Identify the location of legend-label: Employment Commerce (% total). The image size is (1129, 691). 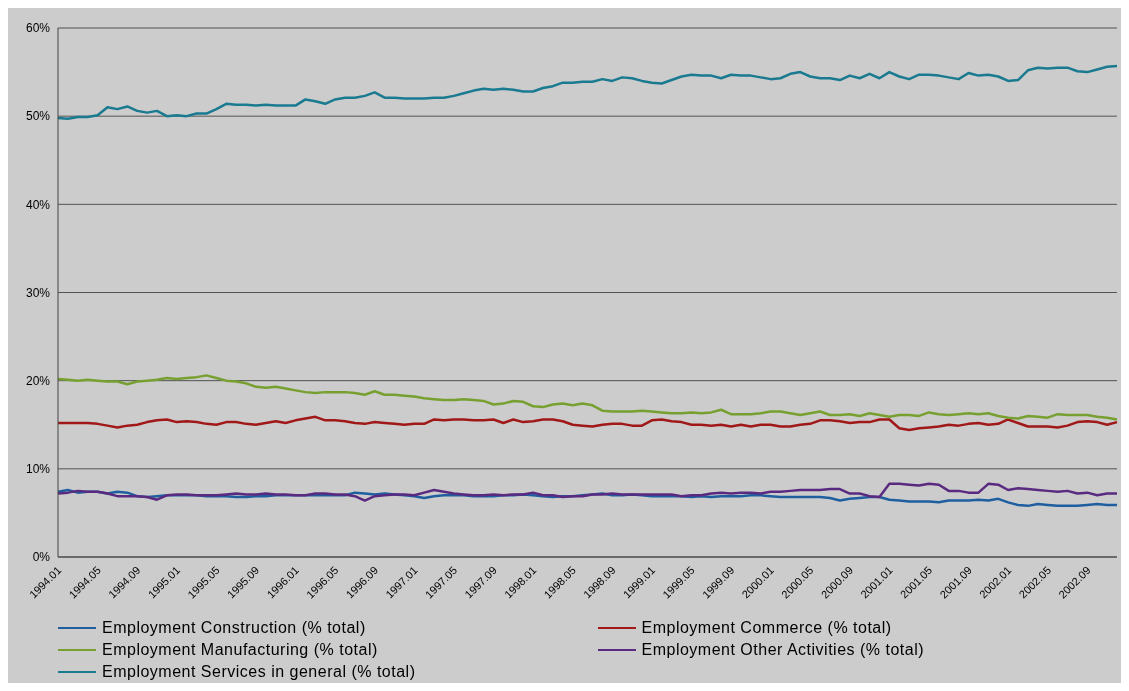
(766, 628).